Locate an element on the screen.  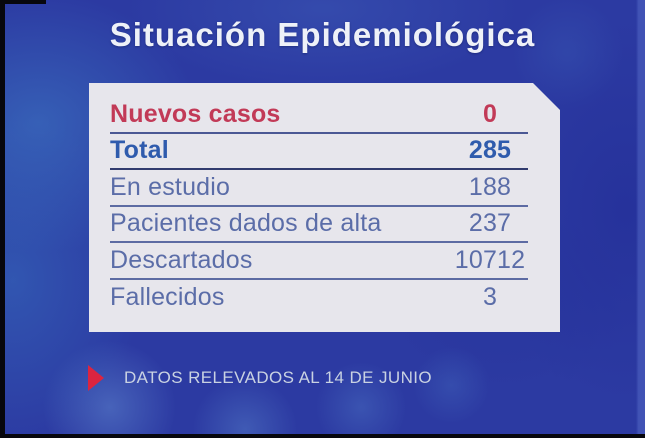
row-label: Total is located at coordinates (139, 150).